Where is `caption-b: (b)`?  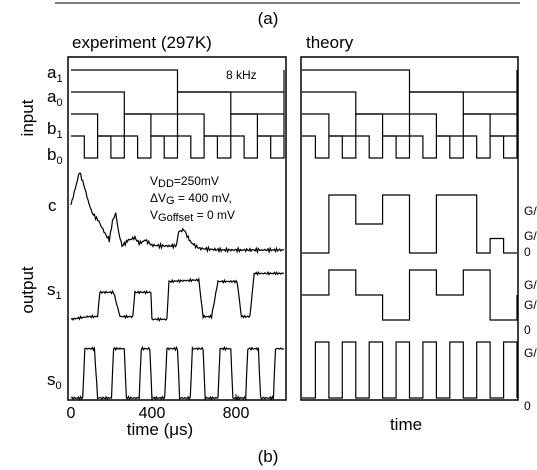
caption-b: (b) is located at coordinates (268, 456).